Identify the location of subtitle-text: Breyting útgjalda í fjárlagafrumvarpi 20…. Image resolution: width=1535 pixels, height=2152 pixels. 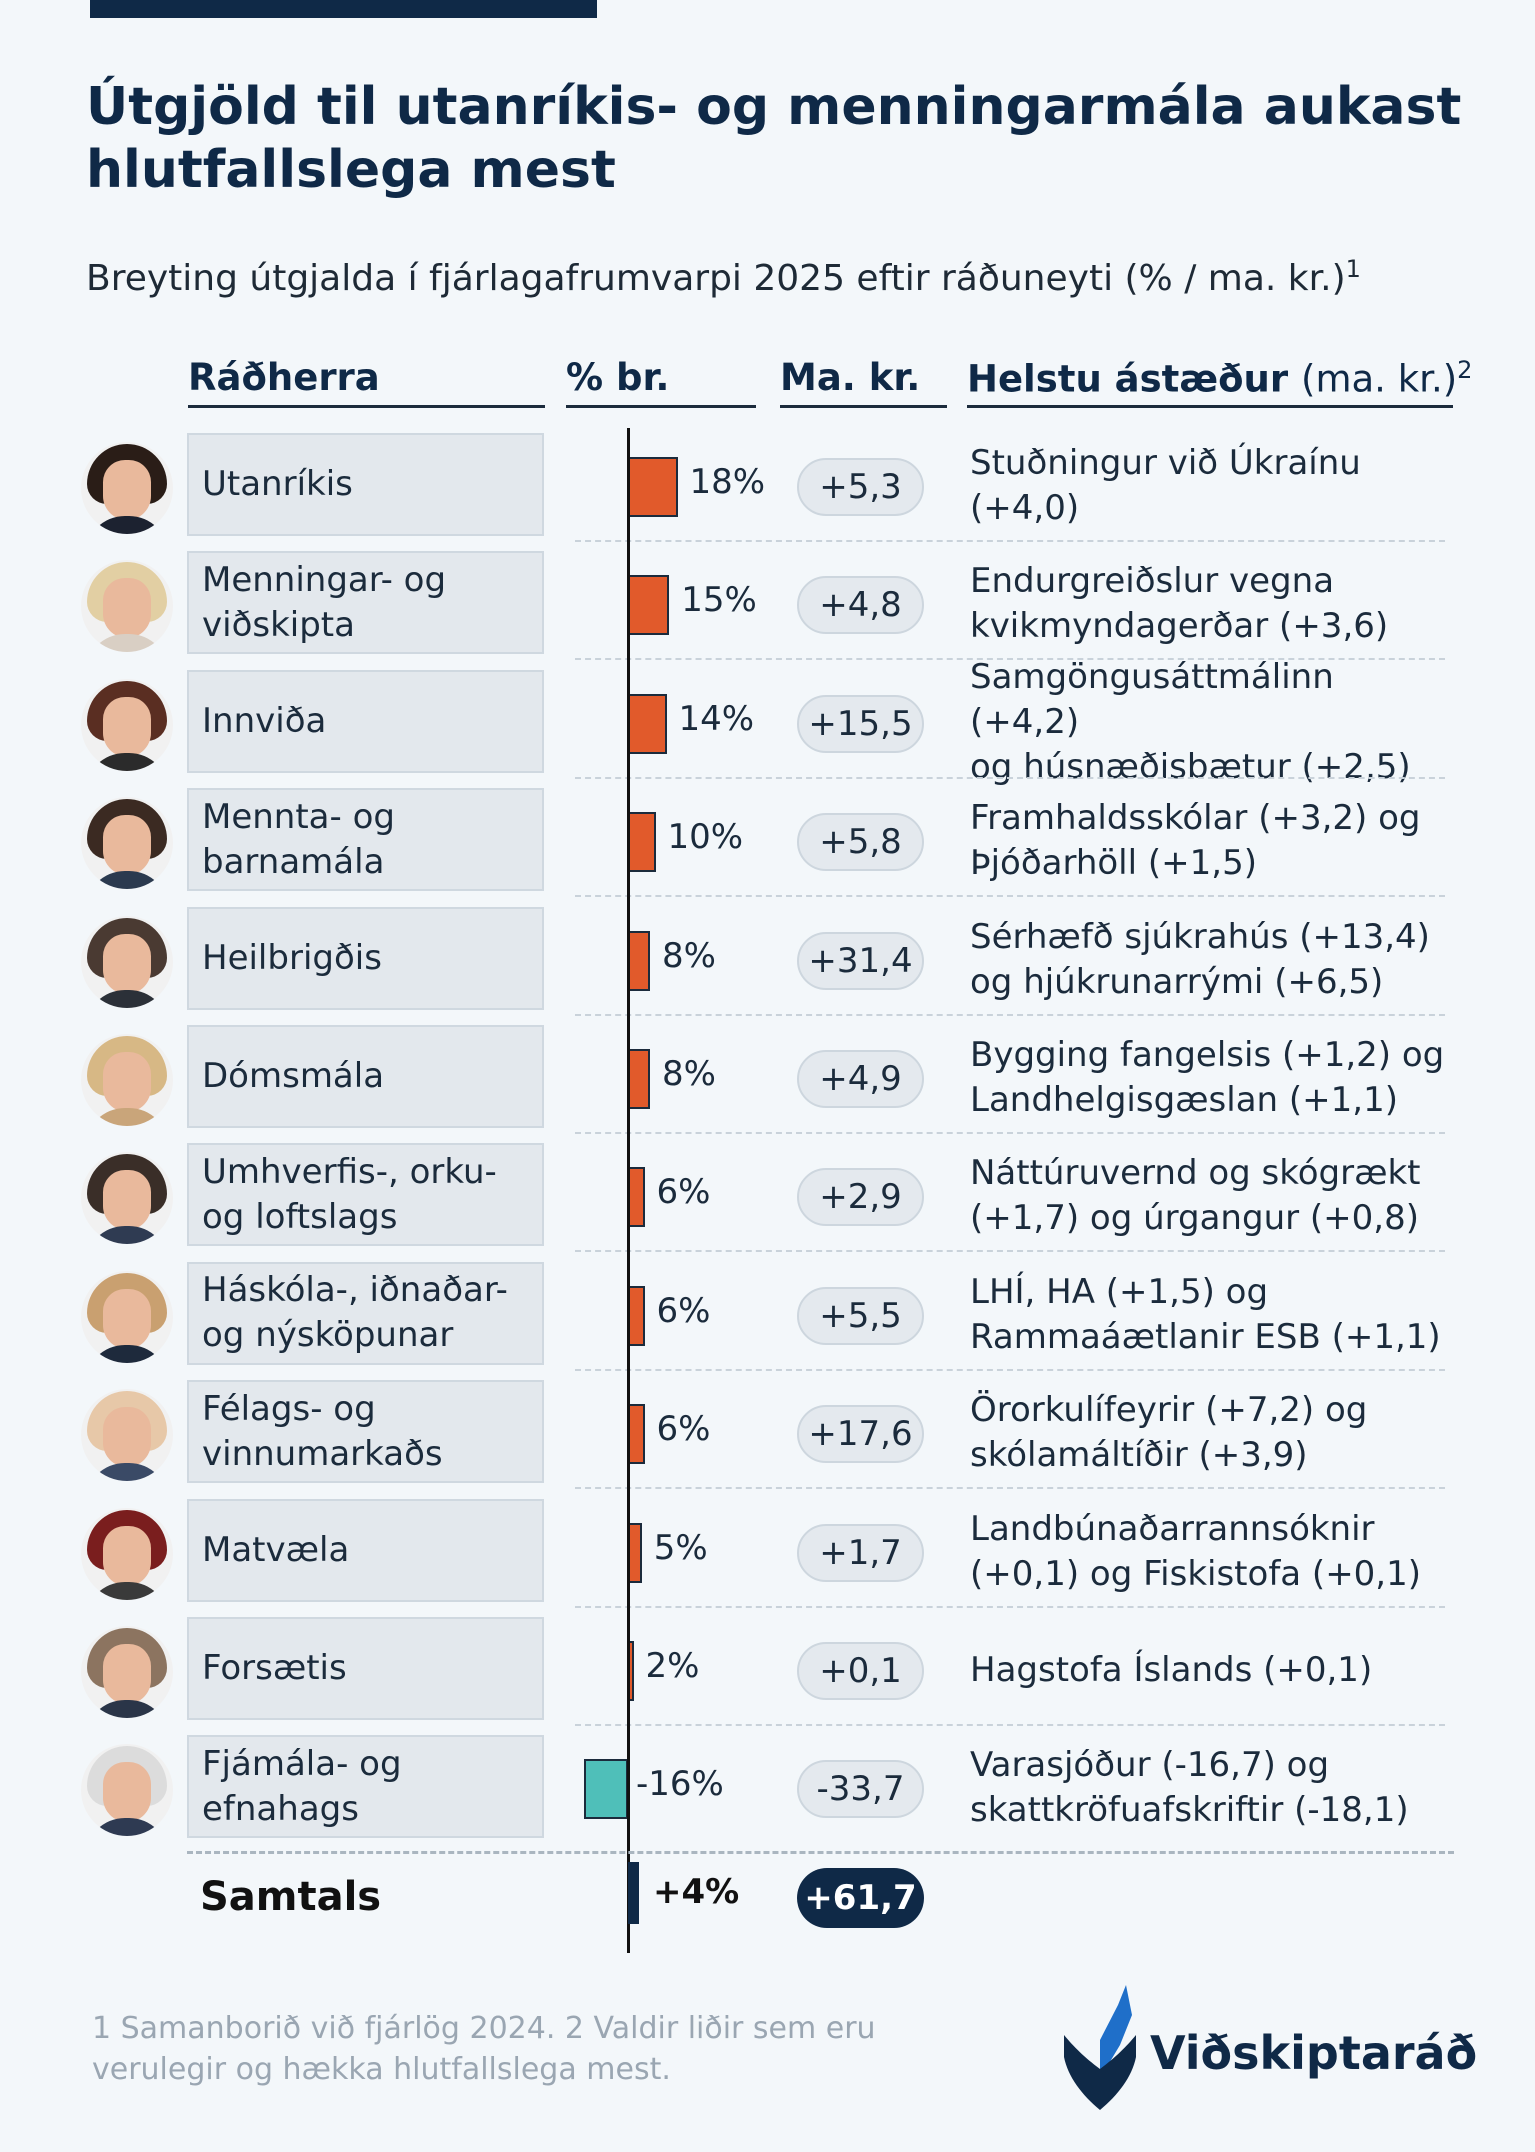
(716, 278).